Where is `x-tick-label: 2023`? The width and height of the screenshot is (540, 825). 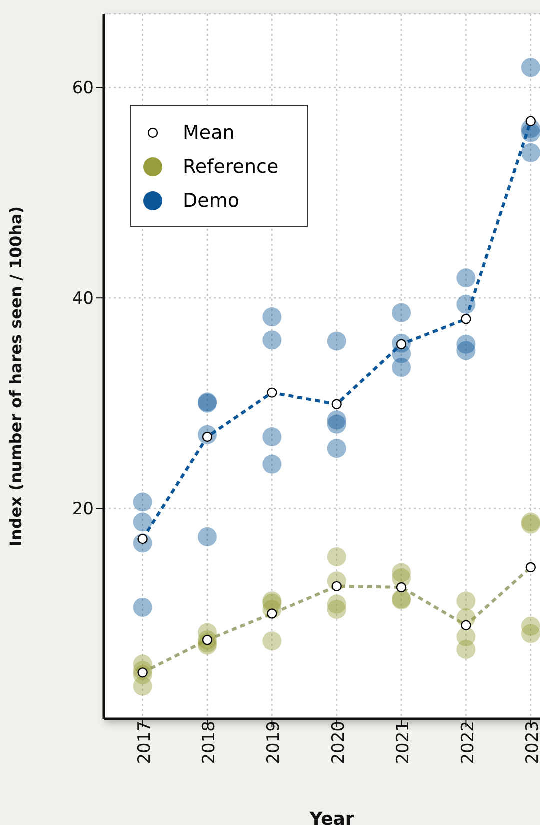 x-tick-label: 2023 is located at coordinates (531, 742).